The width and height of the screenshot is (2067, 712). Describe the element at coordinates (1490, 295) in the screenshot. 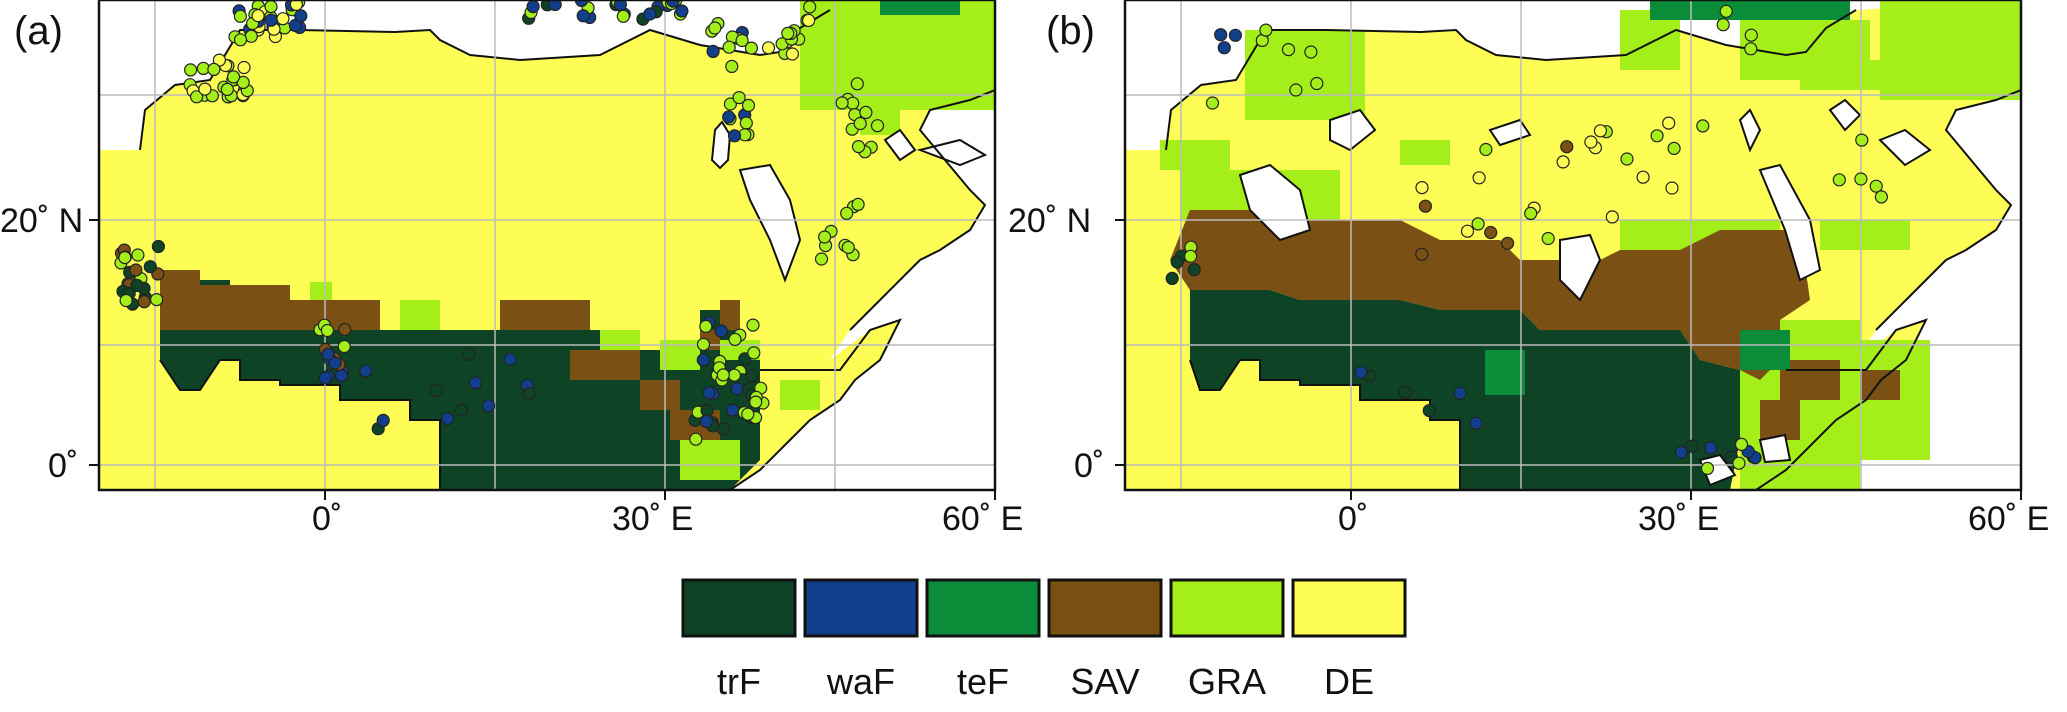

I see `panel-b-sav-zone` at that location.